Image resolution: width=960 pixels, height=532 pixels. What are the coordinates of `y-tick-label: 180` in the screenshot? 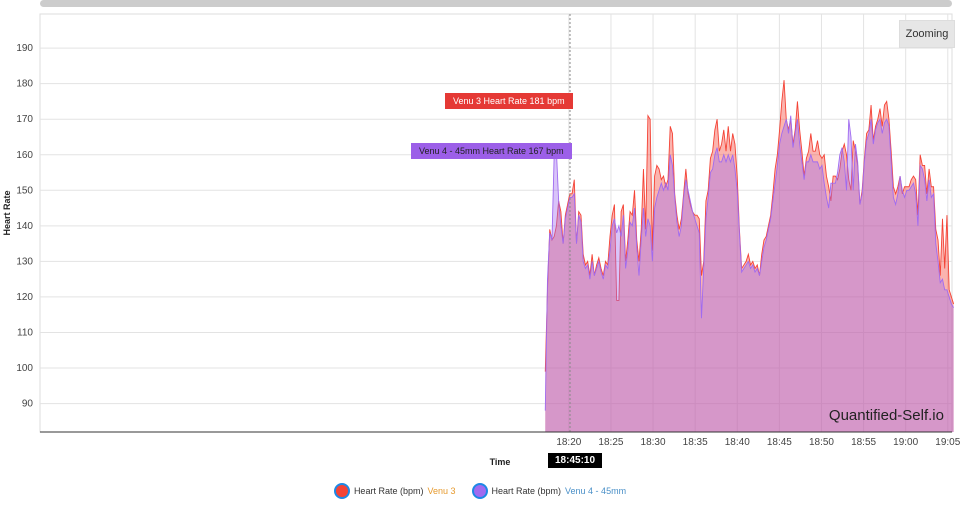 It's located at (24, 84).